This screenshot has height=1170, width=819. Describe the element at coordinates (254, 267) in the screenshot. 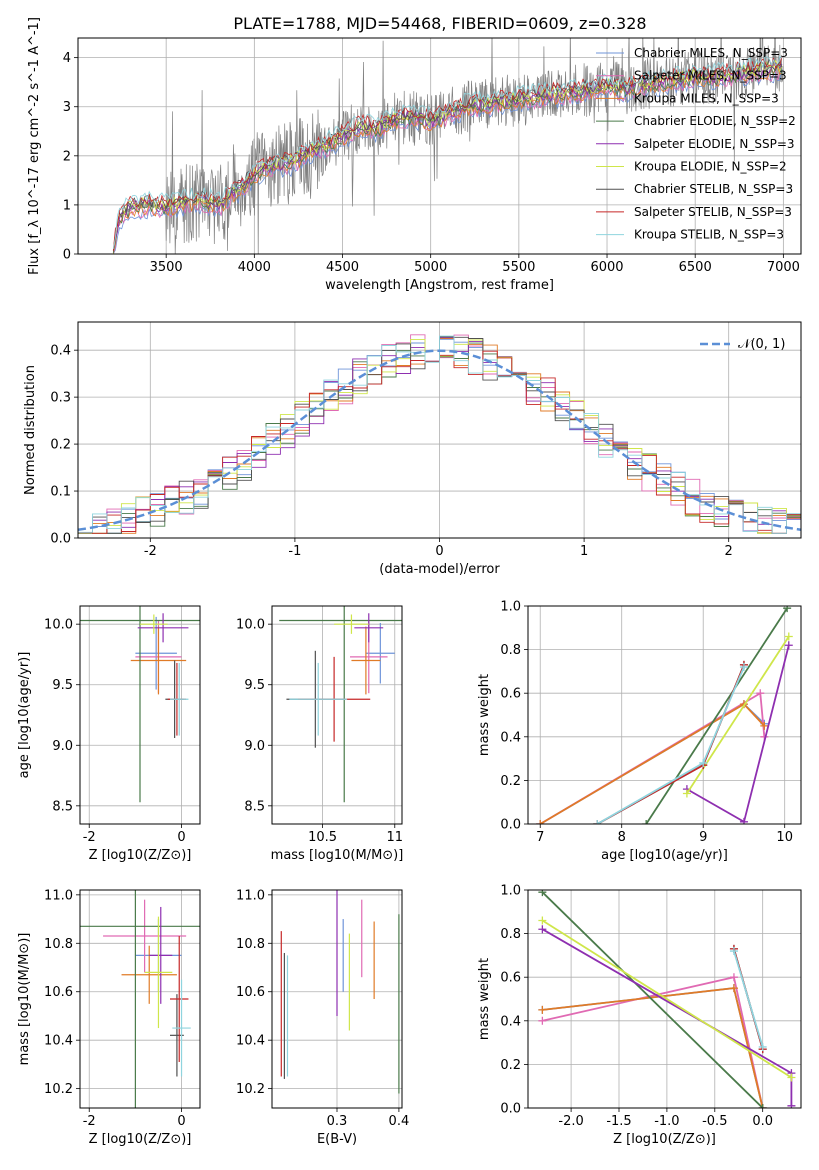

I see `x-tick-label: 4000` at that location.